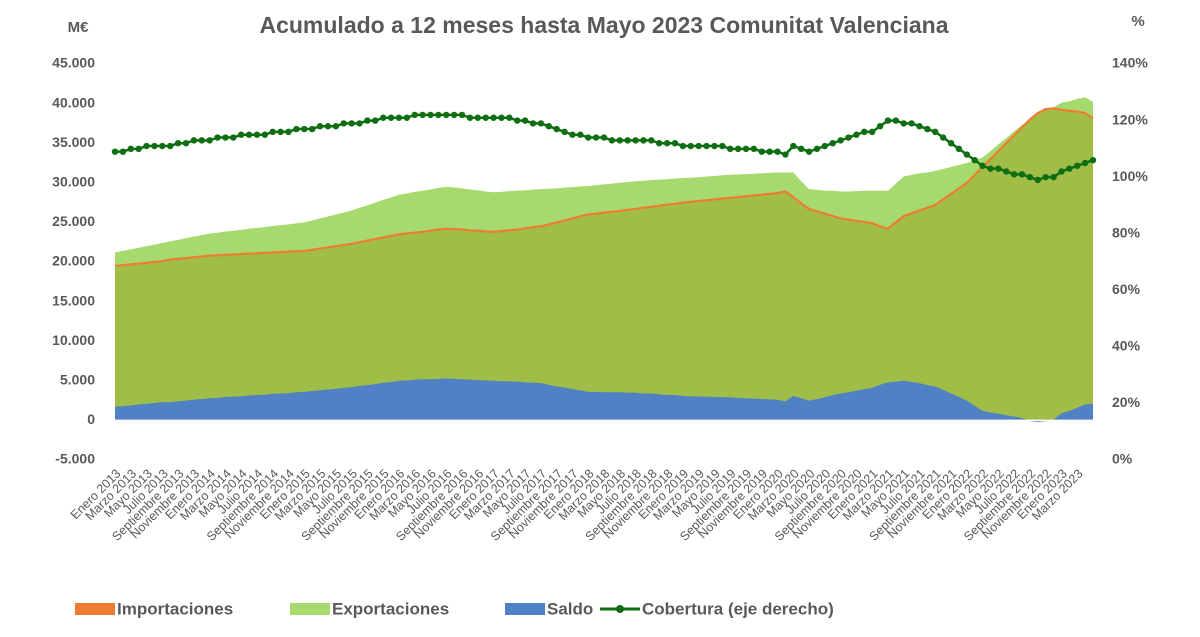  I want to click on y-tick-label: 20.000, so click(73, 261).